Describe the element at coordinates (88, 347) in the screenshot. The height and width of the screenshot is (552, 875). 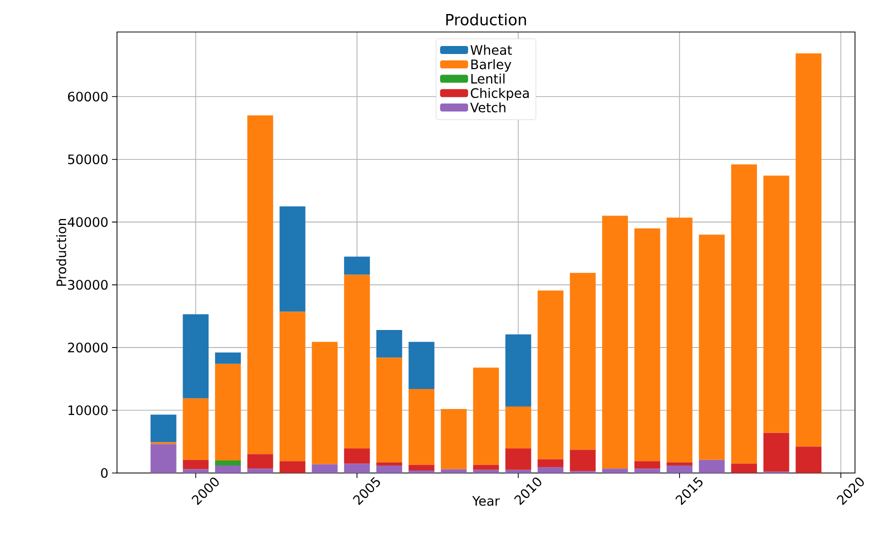
I see `y-tick-label: 20000` at that location.